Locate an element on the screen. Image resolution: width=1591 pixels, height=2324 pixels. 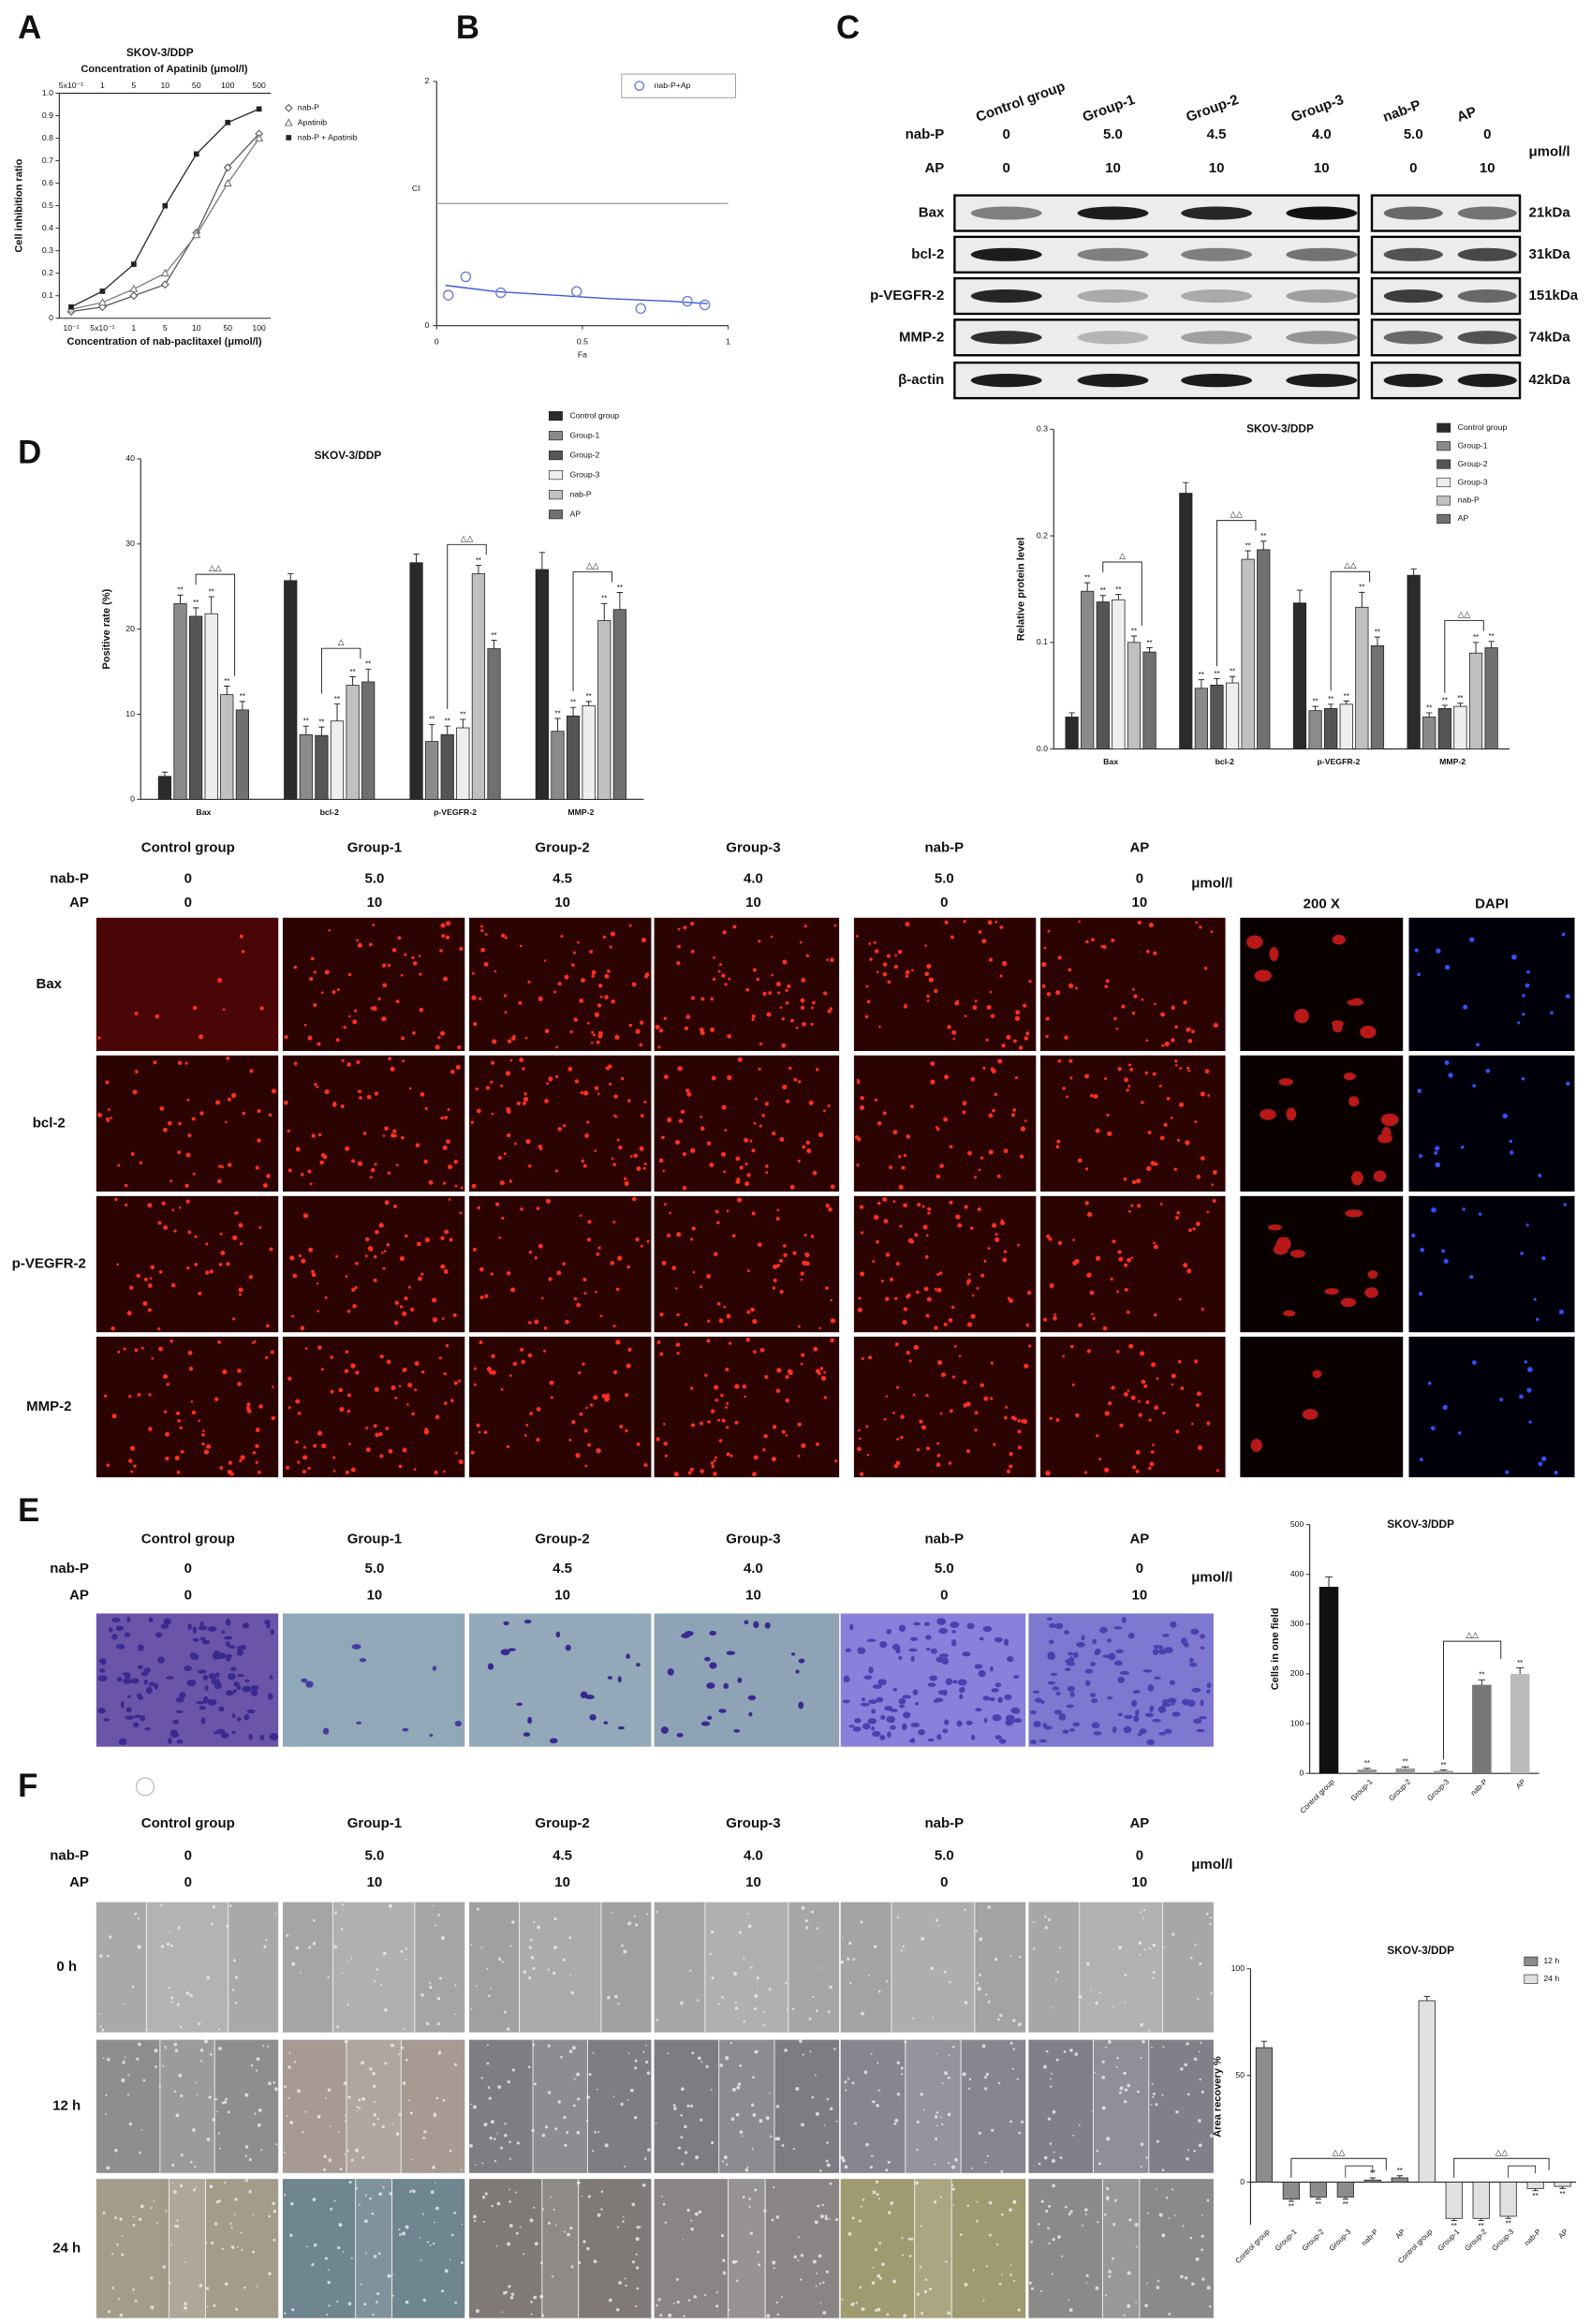
blot-row-label: MMP-2 is located at coordinates (921, 337).